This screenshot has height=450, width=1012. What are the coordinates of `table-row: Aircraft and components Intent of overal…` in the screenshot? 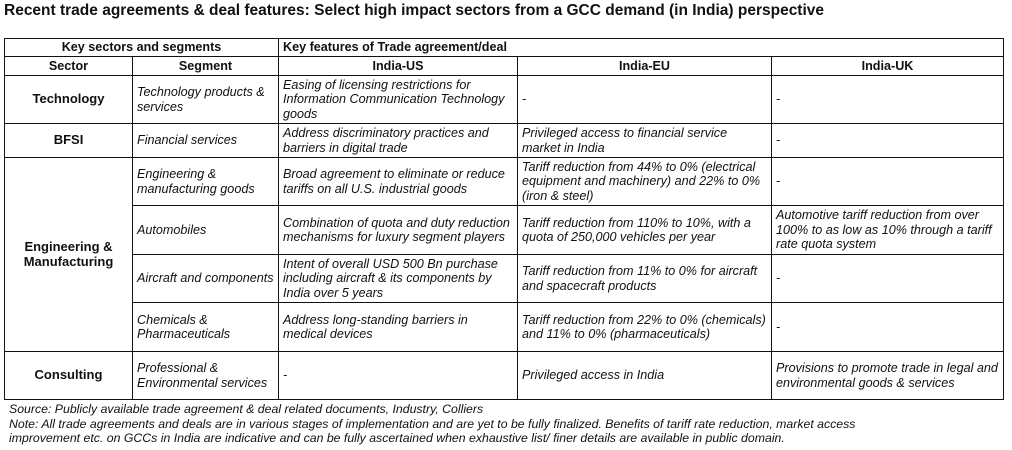 It's located at (505, 278).